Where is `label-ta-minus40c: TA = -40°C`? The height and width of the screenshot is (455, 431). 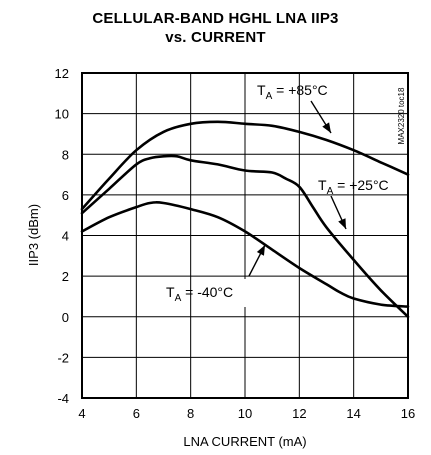
label-ta-minus40c: TA = -40°C is located at coordinates (199, 294).